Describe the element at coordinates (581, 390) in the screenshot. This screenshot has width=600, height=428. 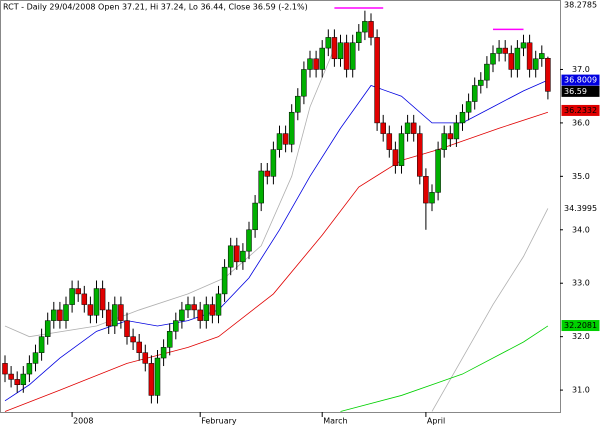
I see `y-tick-label: 31.0` at that location.